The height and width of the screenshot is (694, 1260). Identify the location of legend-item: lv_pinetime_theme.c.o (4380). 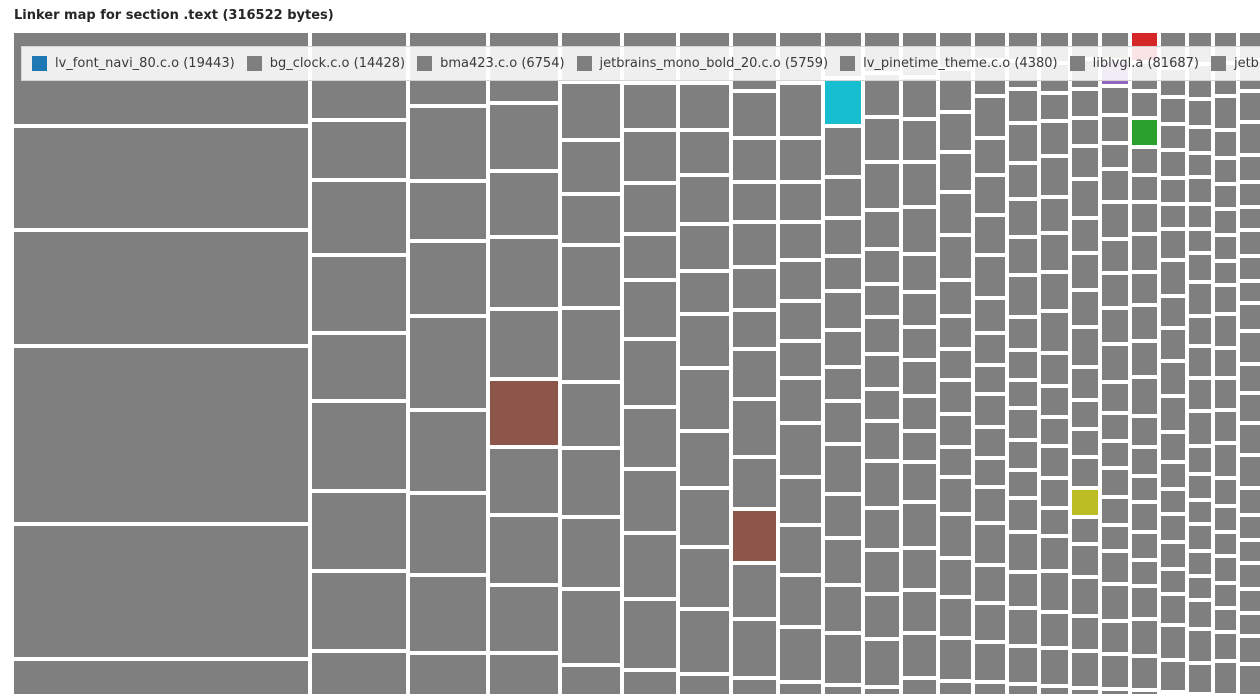
(949, 63).